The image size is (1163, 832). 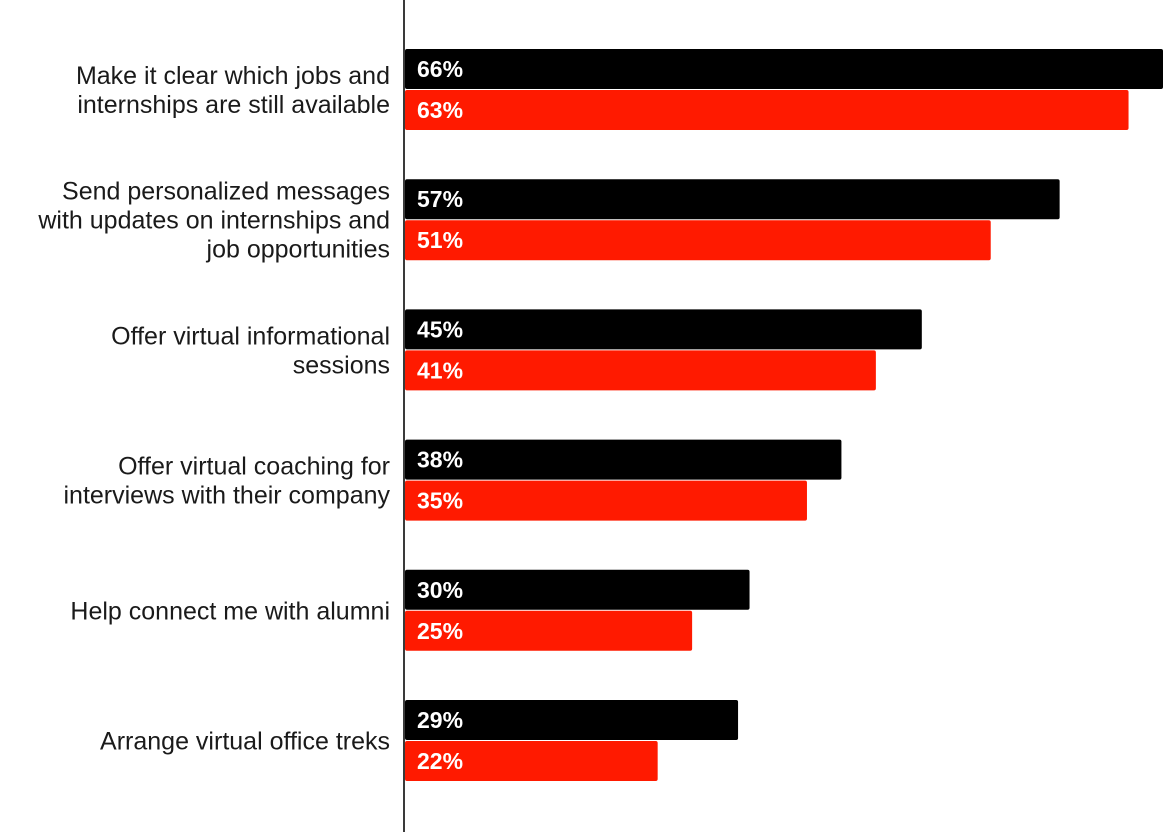 What do you see at coordinates (440, 761) in the screenshot?
I see `bar-value-label: 22%` at bounding box center [440, 761].